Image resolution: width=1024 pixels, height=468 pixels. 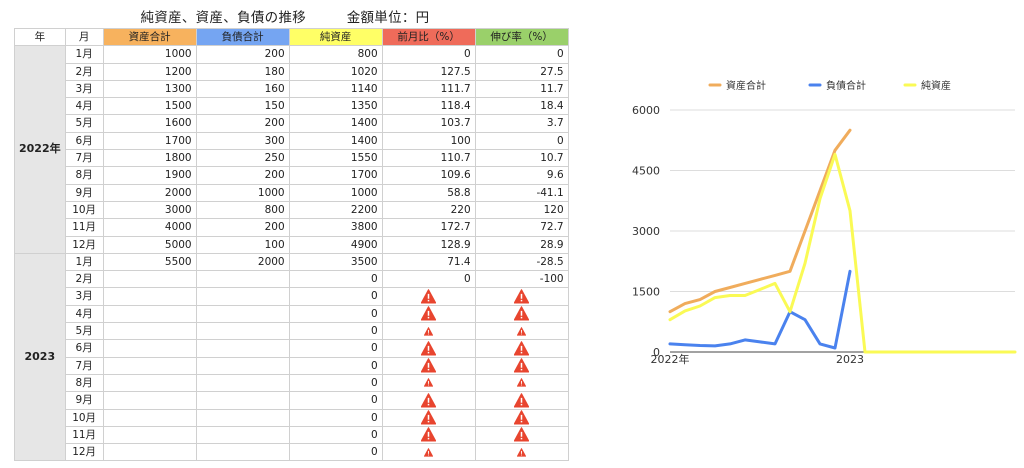 What do you see at coordinates (428, 71) in the screenshot?
I see `mom-cell: 127.5` at bounding box center [428, 71].